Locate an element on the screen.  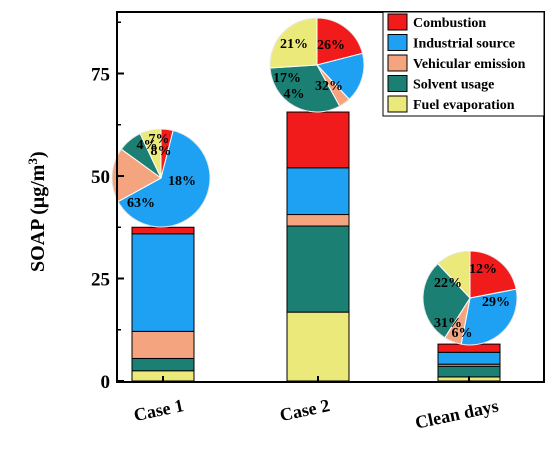
pie-percent-label: 12% is located at coordinates (483, 269).